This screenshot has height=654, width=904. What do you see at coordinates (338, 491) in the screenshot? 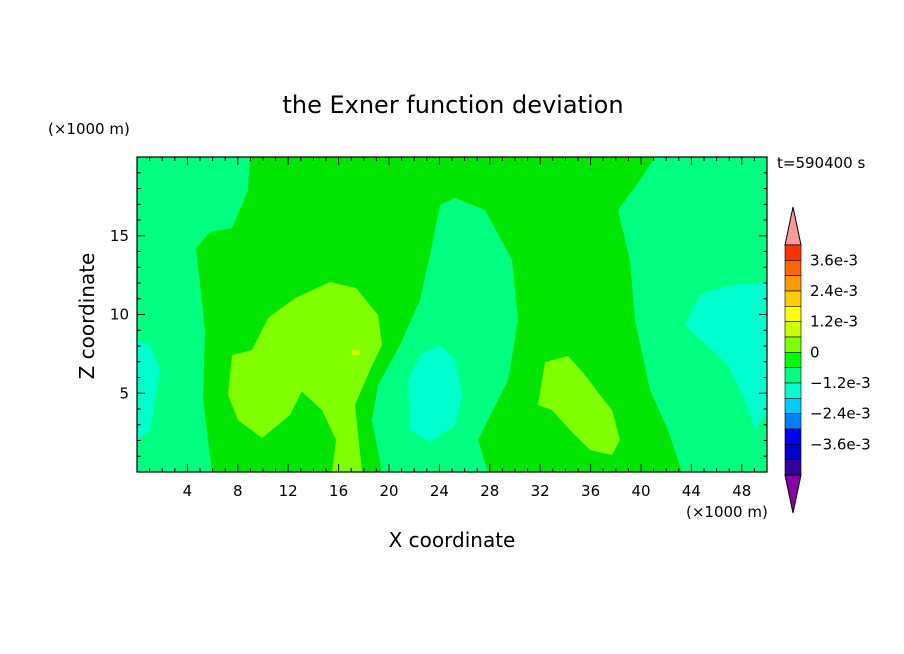
I see `x-tick-label: 16` at bounding box center [338, 491].